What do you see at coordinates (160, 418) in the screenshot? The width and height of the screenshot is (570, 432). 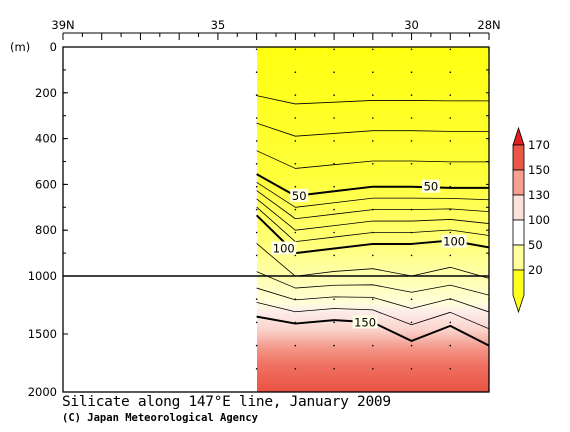 I see `credit-text: (C) Japan Meteorological Agency` at bounding box center [160, 418].